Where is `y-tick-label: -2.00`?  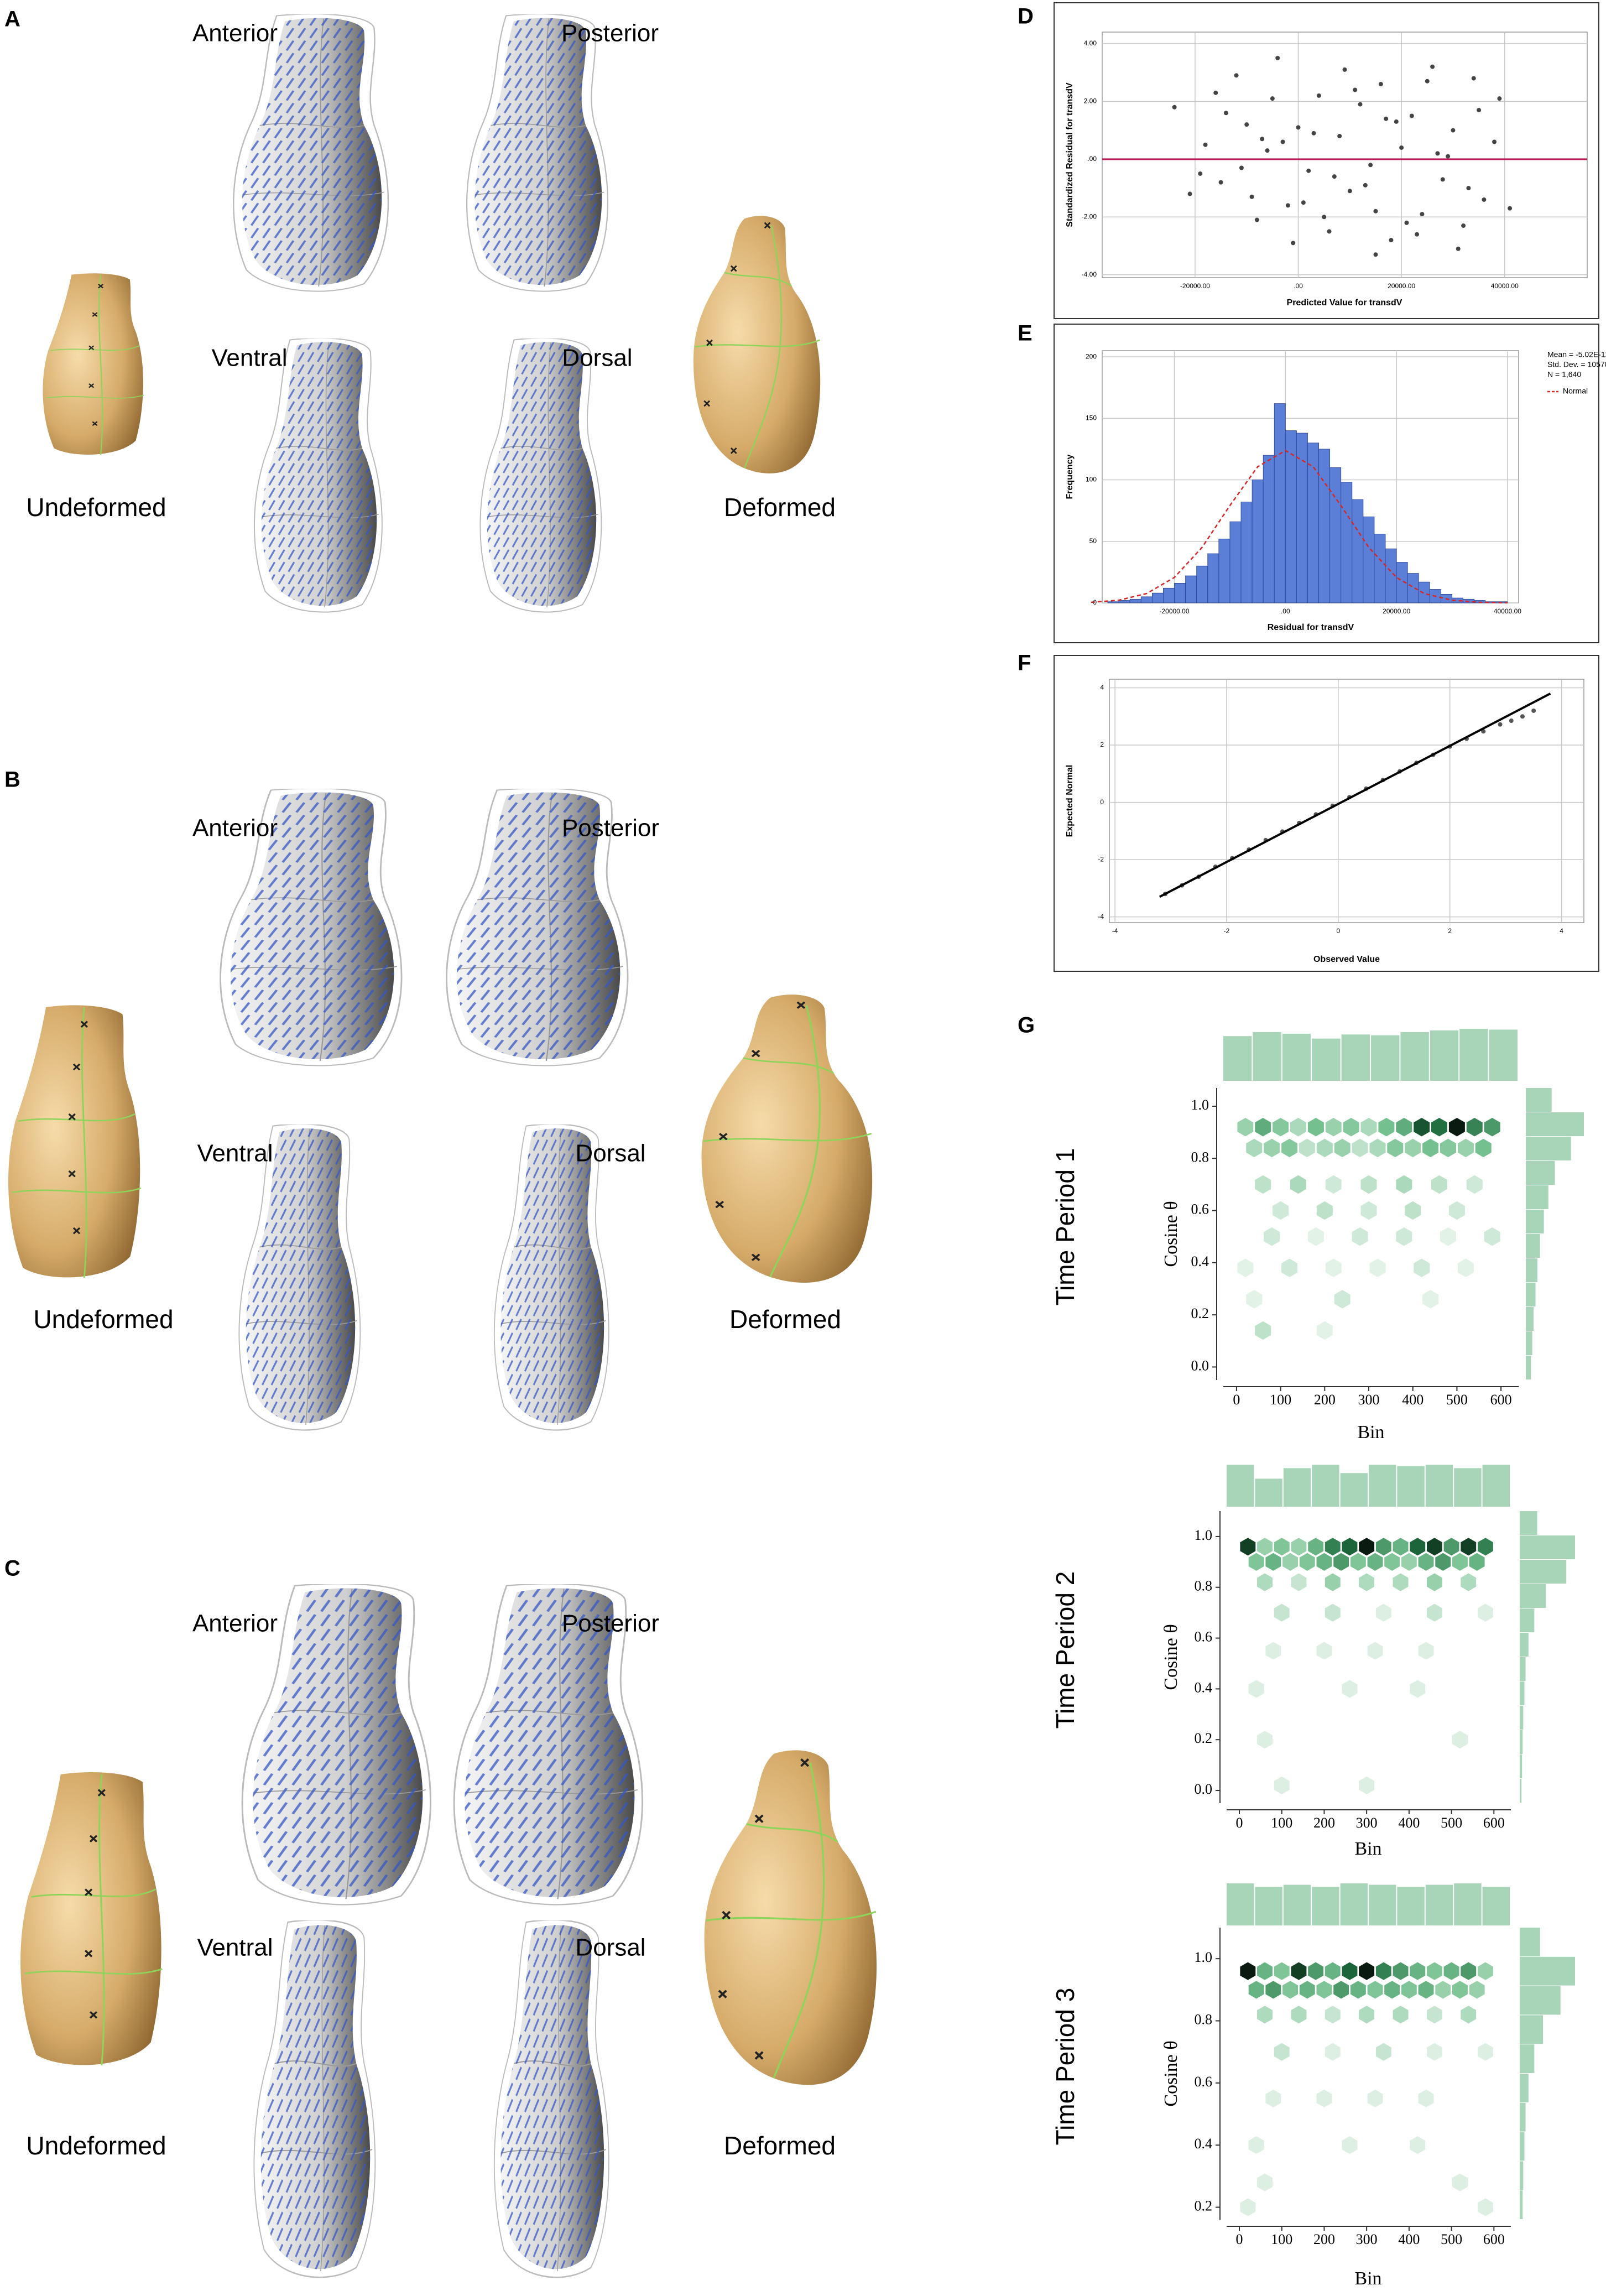 y-tick-label: -2.00 is located at coordinates (1089, 216).